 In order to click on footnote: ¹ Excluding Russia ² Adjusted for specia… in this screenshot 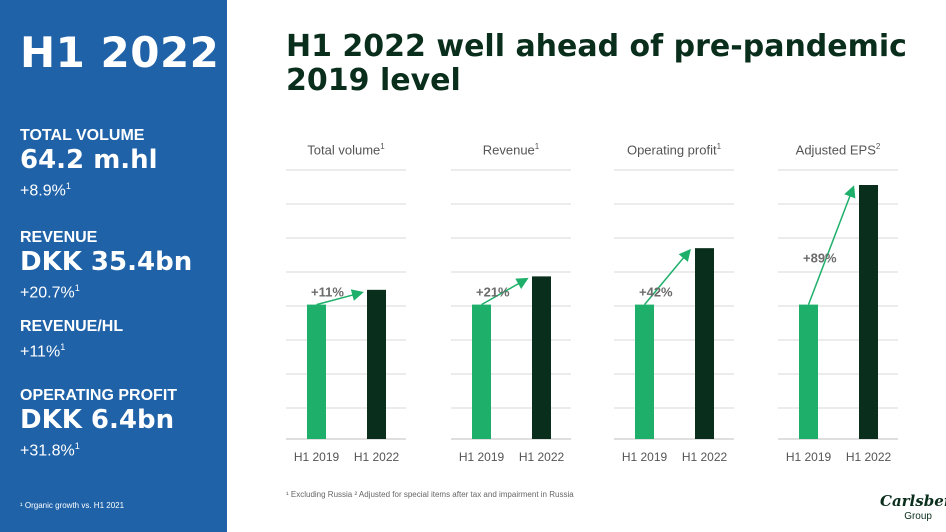, I will do `click(430, 494)`.